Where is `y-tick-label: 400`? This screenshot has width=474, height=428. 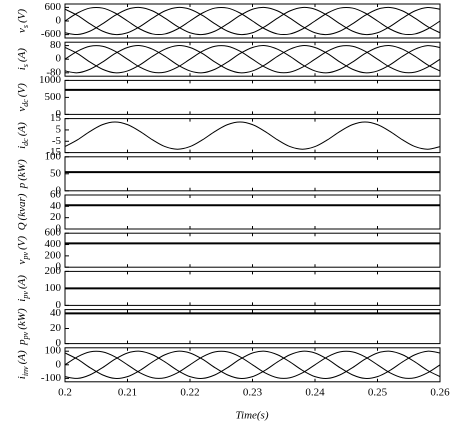
y-tick-label: 400 is located at coordinates (53, 244).